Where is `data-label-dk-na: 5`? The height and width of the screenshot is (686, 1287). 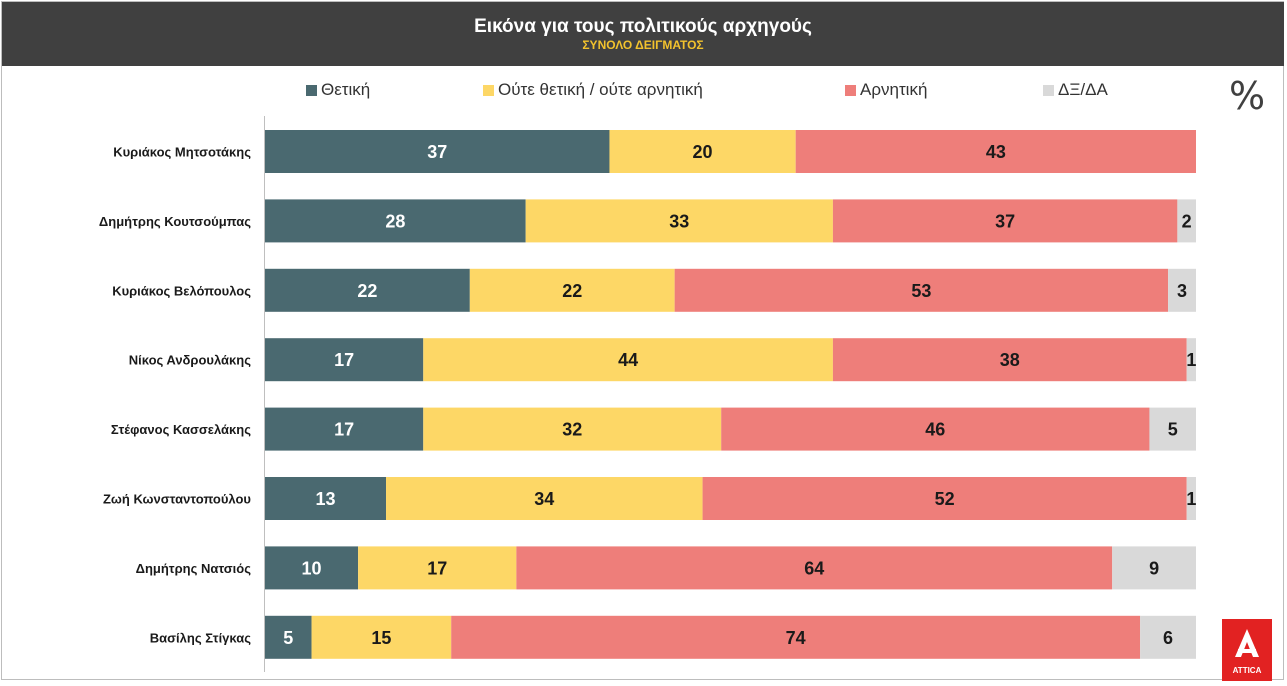
data-label-dk-na: 5 is located at coordinates (1173, 430).